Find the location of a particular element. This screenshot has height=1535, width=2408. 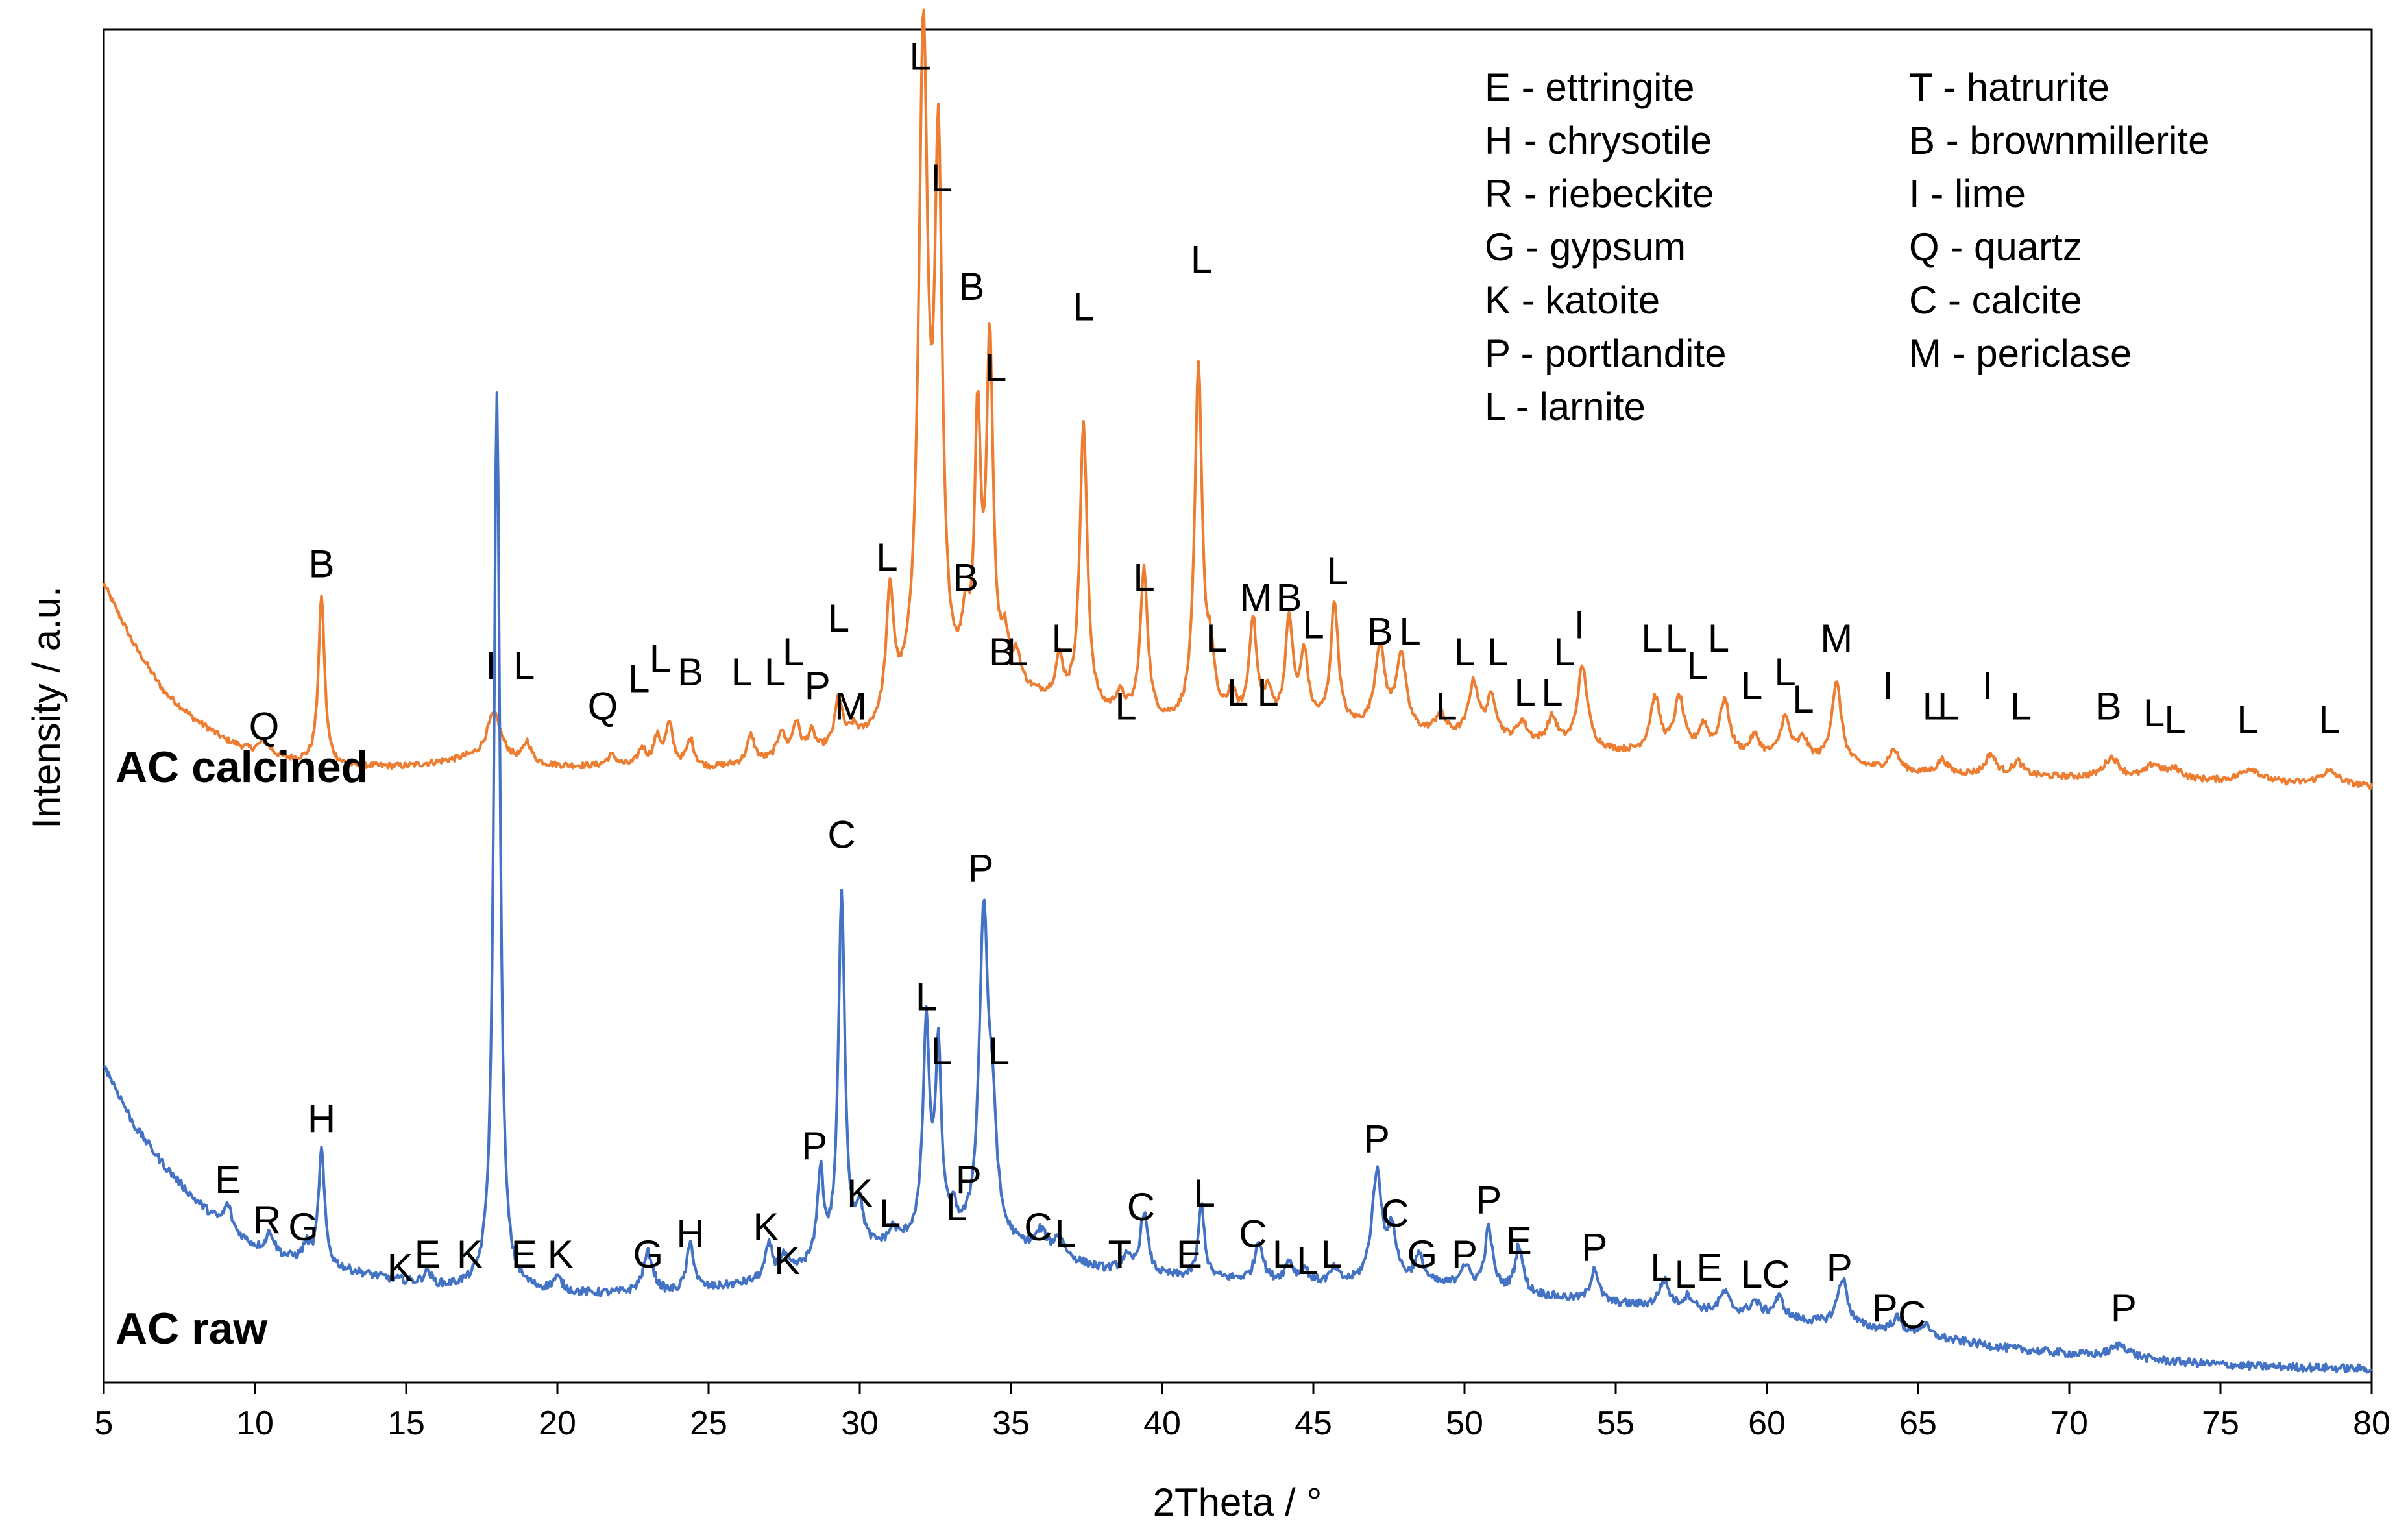

x-tick-label: 75 is located at coordinates (2220, 1423).